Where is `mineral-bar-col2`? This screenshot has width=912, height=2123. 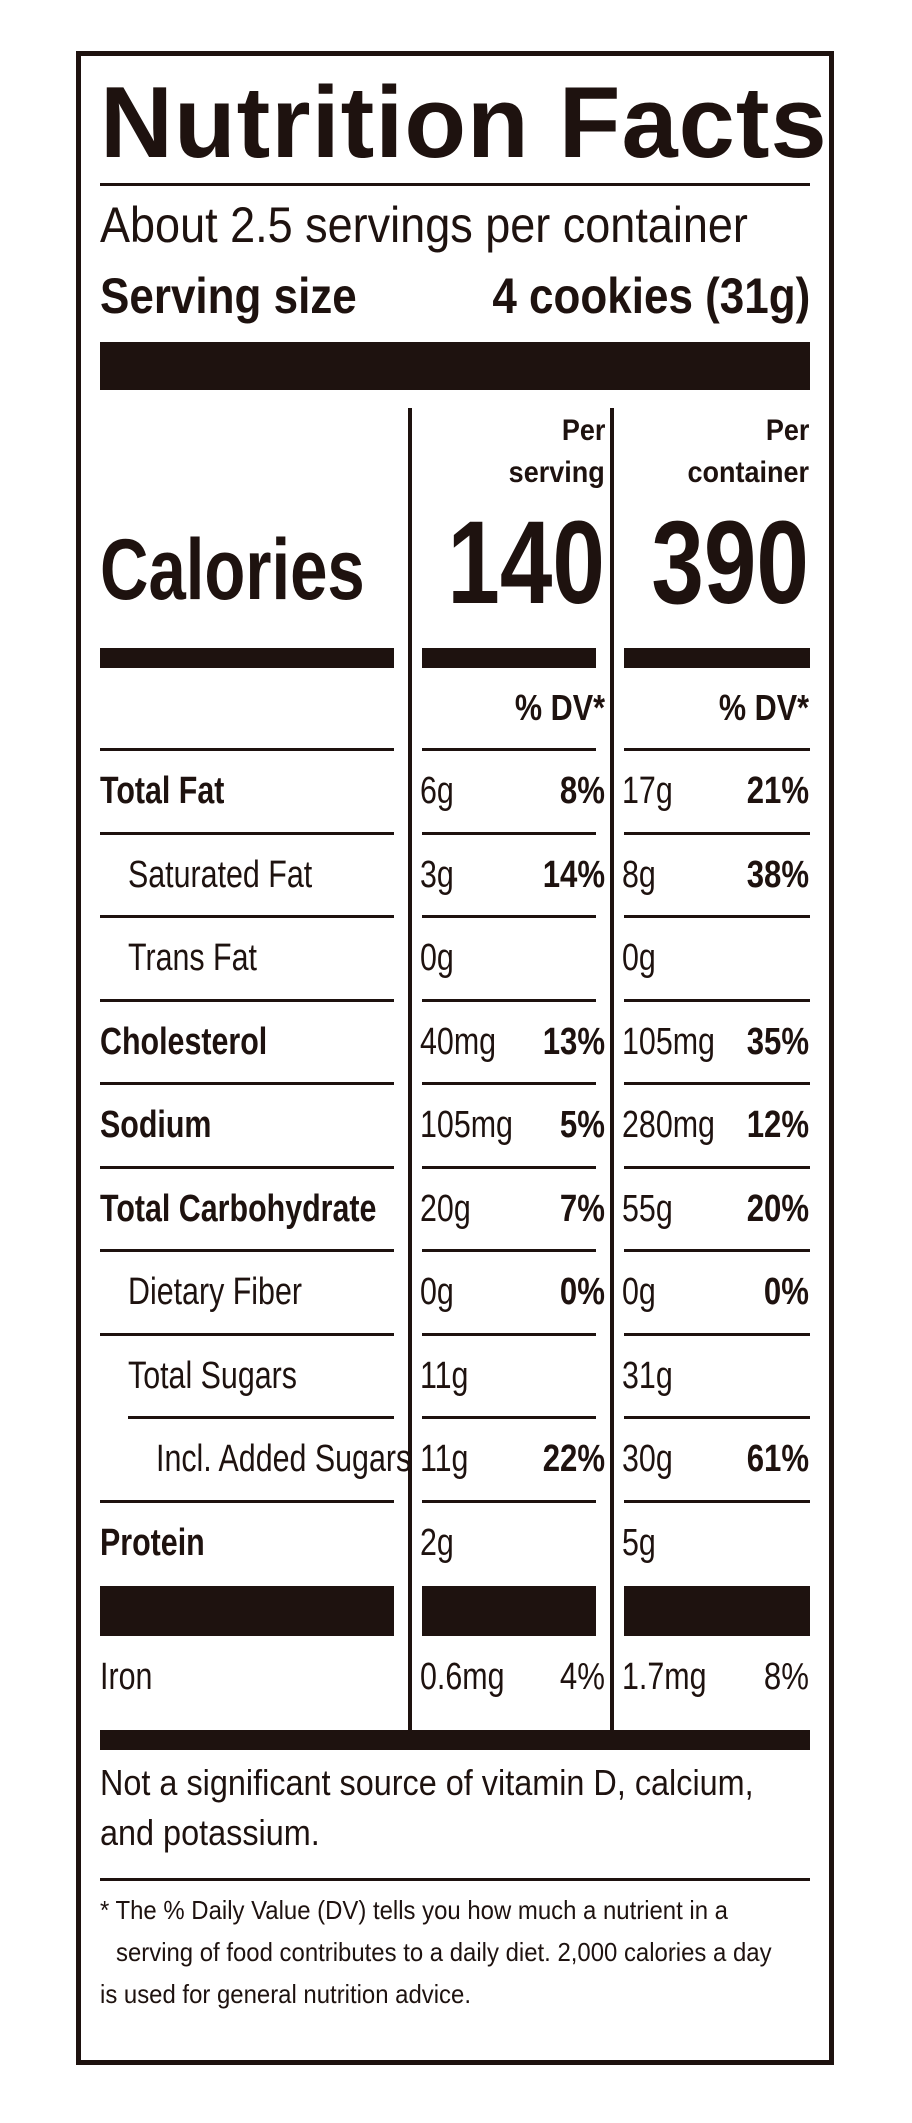
mineral-bar-col2 is located at coordinates (717, 1611).